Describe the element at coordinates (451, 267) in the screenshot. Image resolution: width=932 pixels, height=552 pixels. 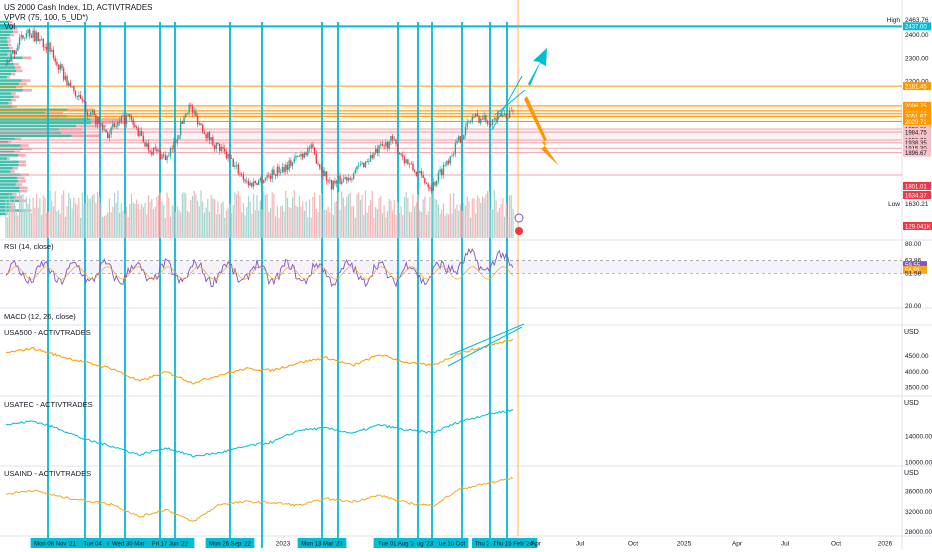
I see `rsi-band` at that location.